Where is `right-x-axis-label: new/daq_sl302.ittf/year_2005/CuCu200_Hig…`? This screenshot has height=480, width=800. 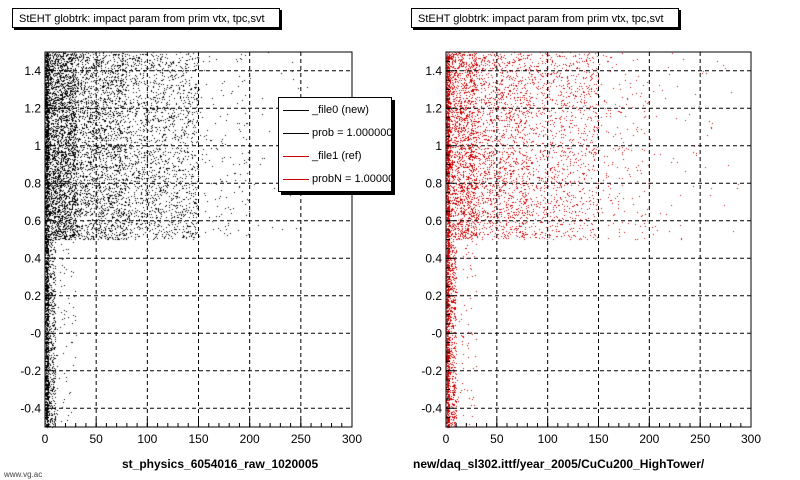 right-x-axis-label: new/daq_sl302.ittf/year_2005/CuCu200_Hig… is located at coordinates (559, 464).